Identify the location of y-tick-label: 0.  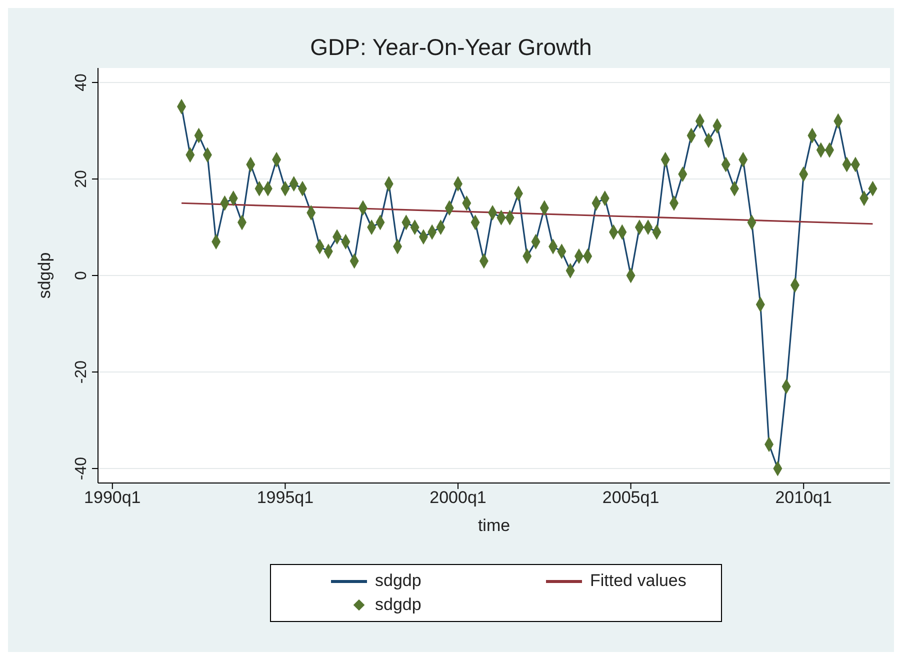
(81, 275).